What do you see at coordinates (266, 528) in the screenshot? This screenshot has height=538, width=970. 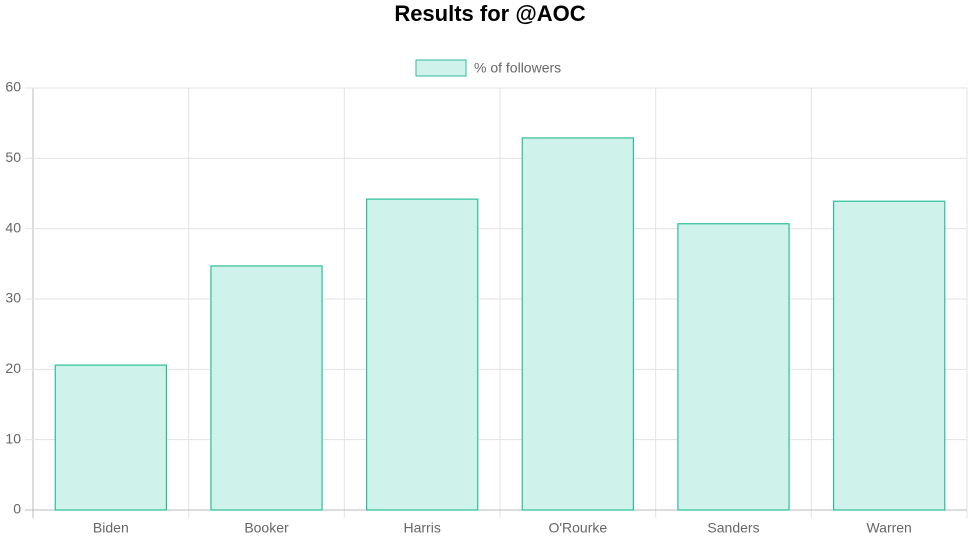 I see `x-tick-label: Booker` at bounding box center [266, 528].